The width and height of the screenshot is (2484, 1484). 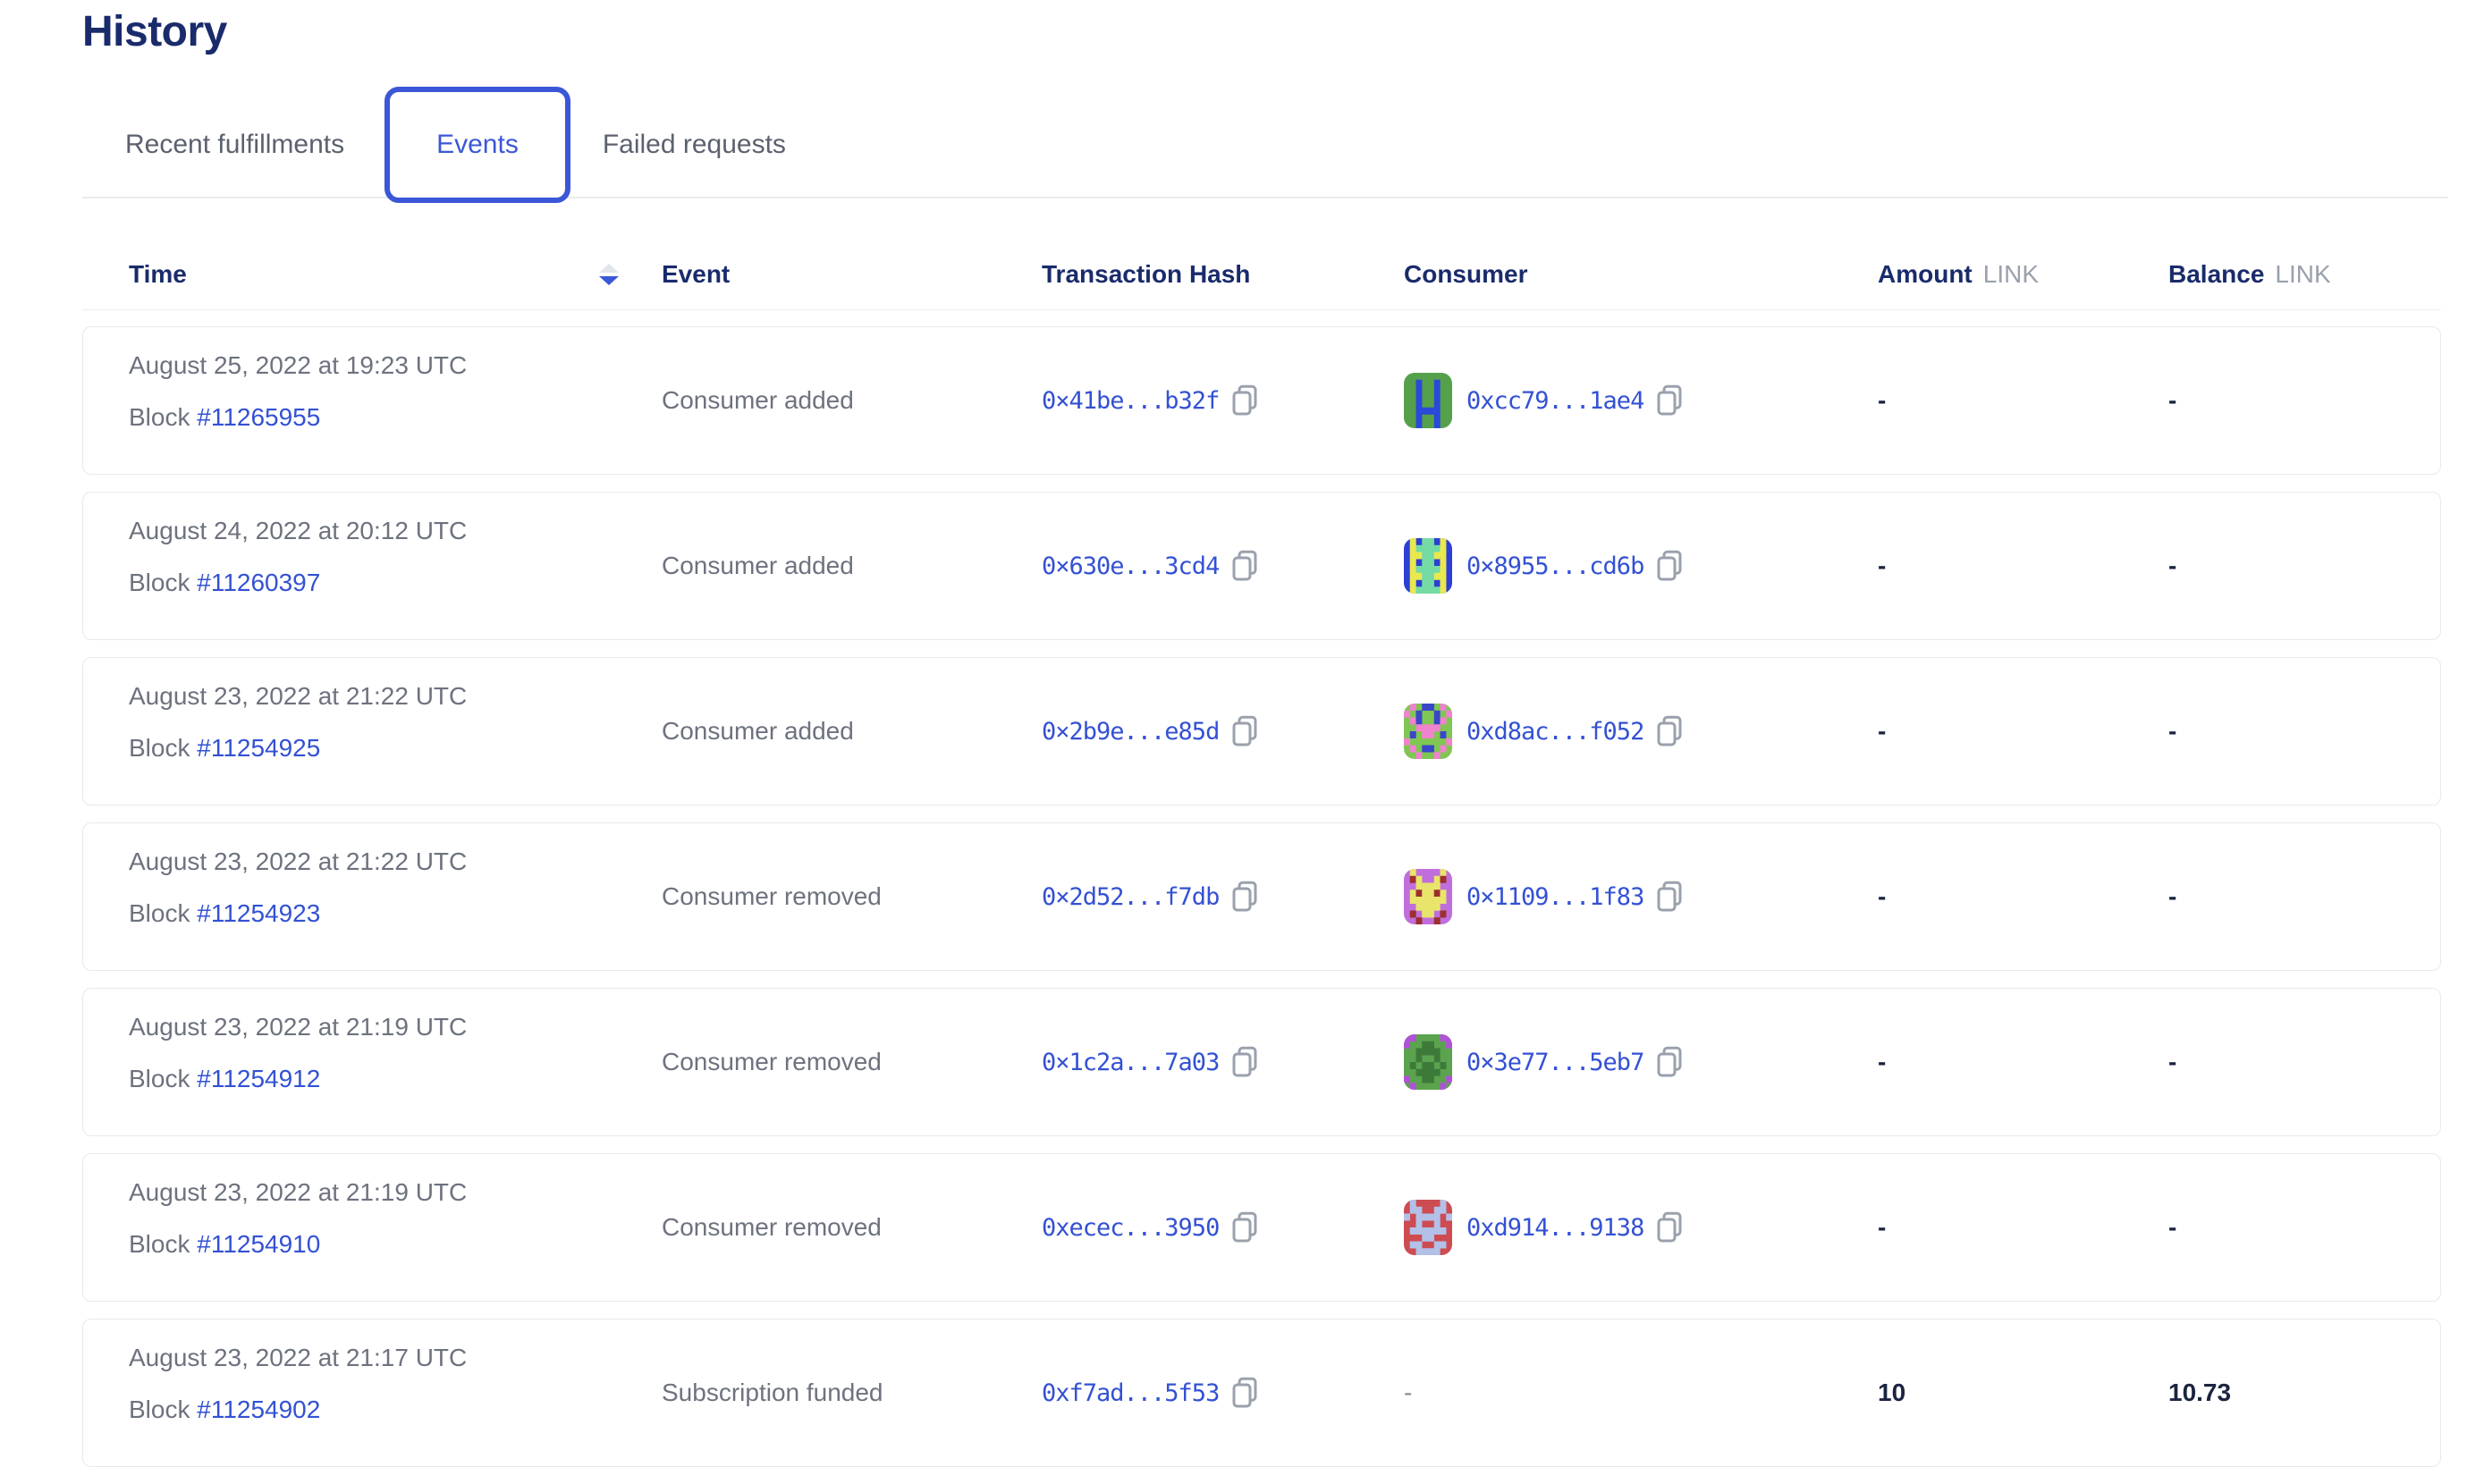 I want to click on consumer-address-link: 0xcc79...1ae4, so click(x=1555, y=400).